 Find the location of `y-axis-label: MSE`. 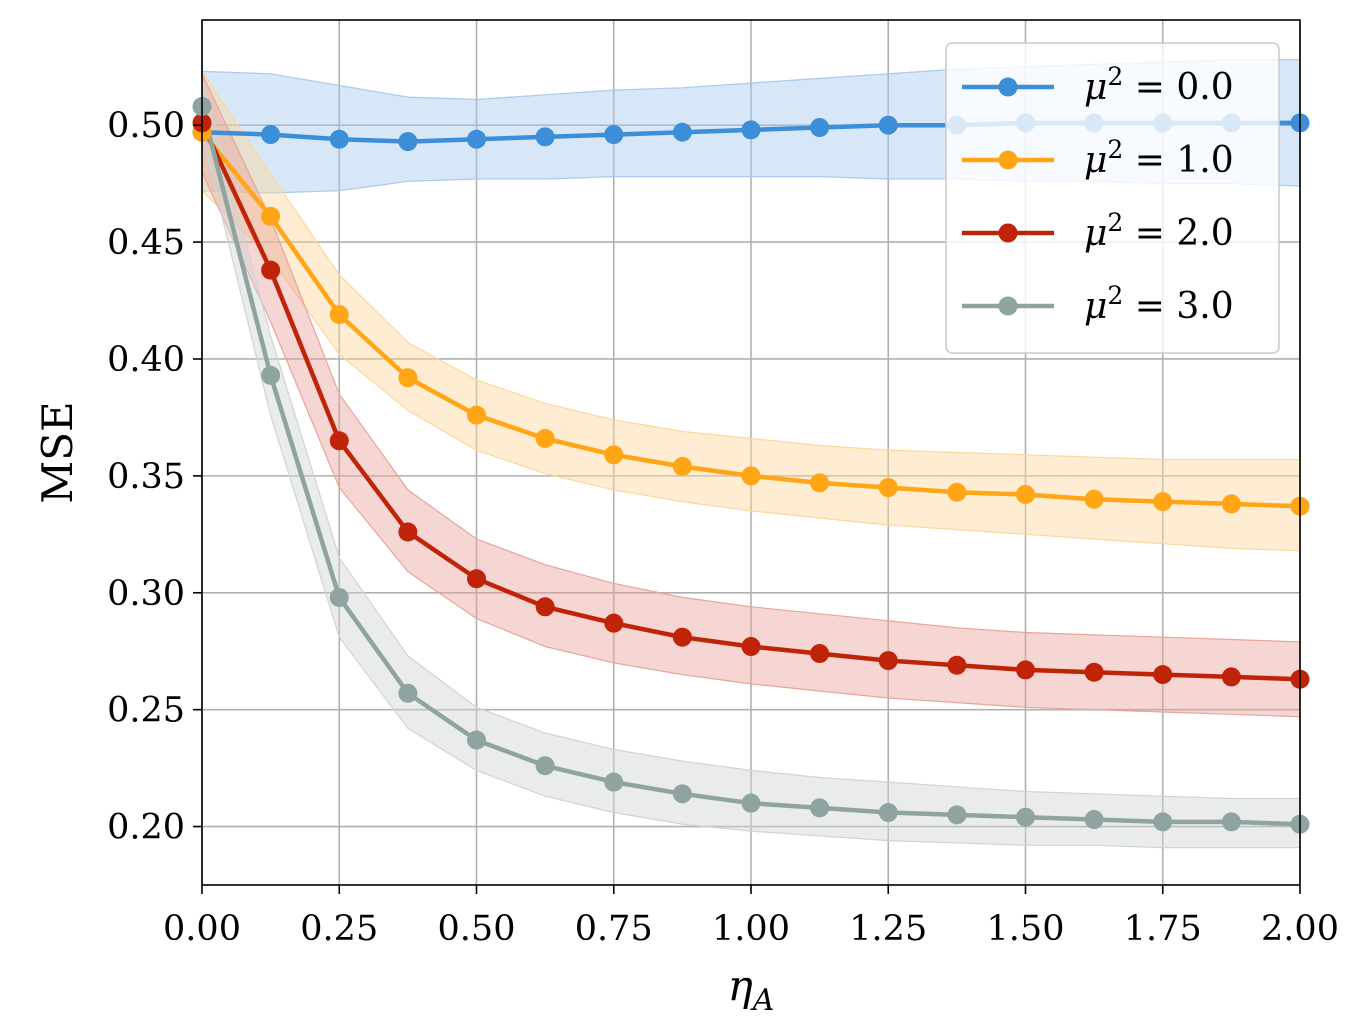

y-axis-label: MSE is located at coordinates (57, 452).